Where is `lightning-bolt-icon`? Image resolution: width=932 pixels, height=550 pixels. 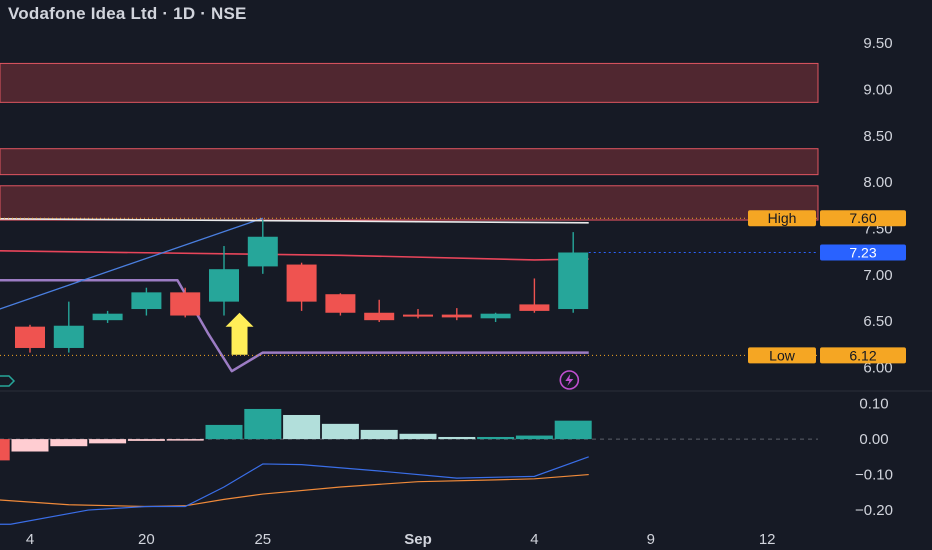
lightning-bolt-icon is located at coordinates (569, 380).